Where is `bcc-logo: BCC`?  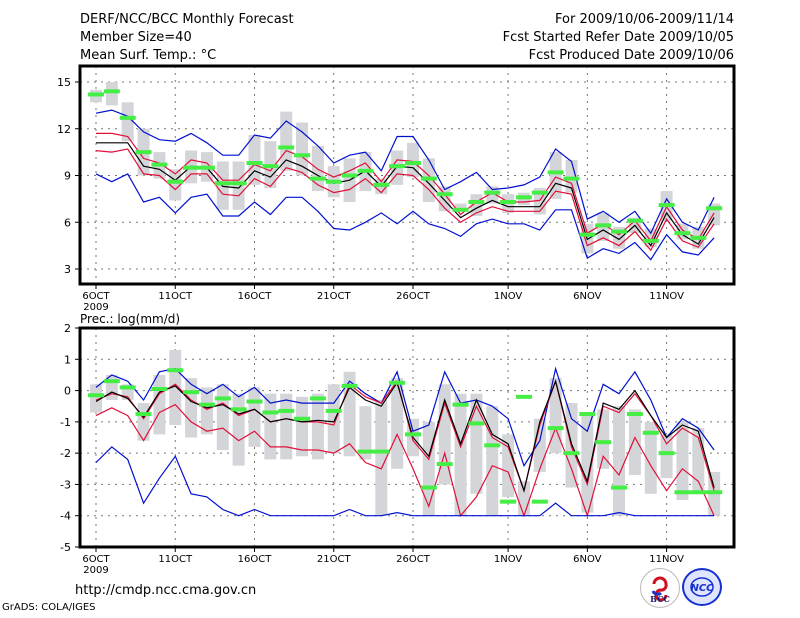
bcc-logo: BCC is located at coordinates (660, 588).